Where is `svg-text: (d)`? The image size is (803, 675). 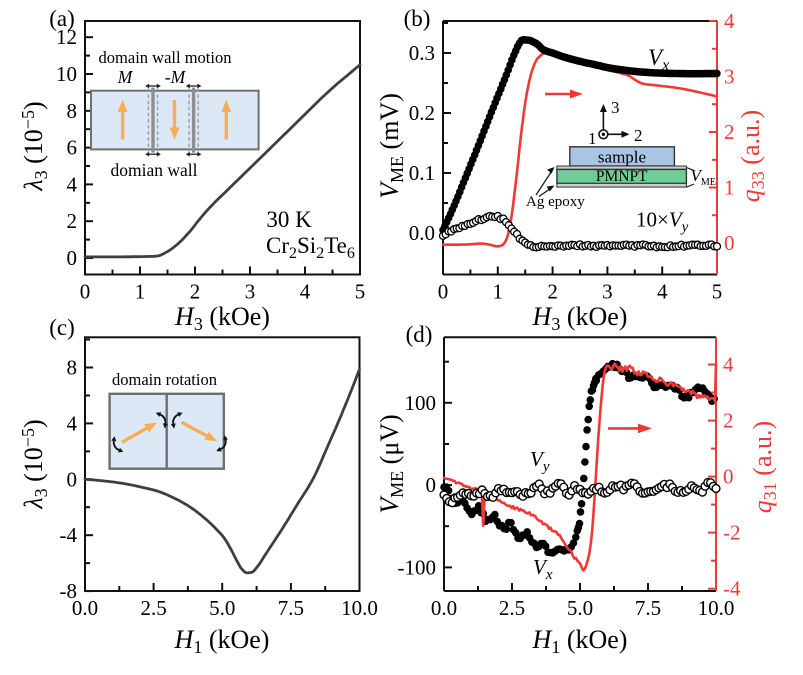 svg-text: (d) is located at coordinates (419, 334).